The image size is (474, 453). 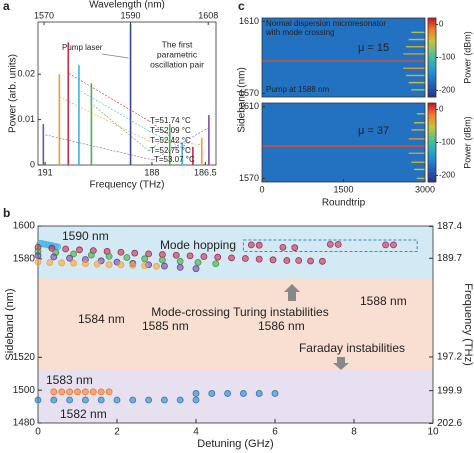 What do you see at coordinates (24, 423) in the screenshot?
I see `y-tick-label: 1480` at bounding box center [24, 423].